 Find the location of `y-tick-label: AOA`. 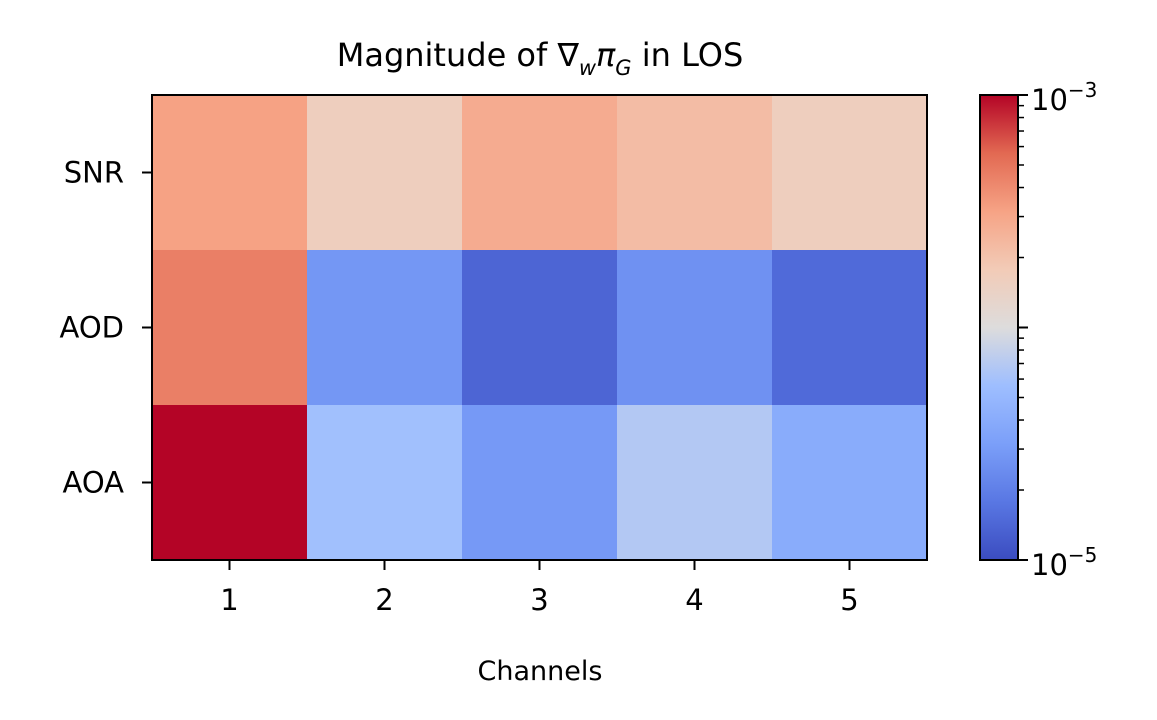

y-tick-label: AOA is located at coordinates (94, 483).